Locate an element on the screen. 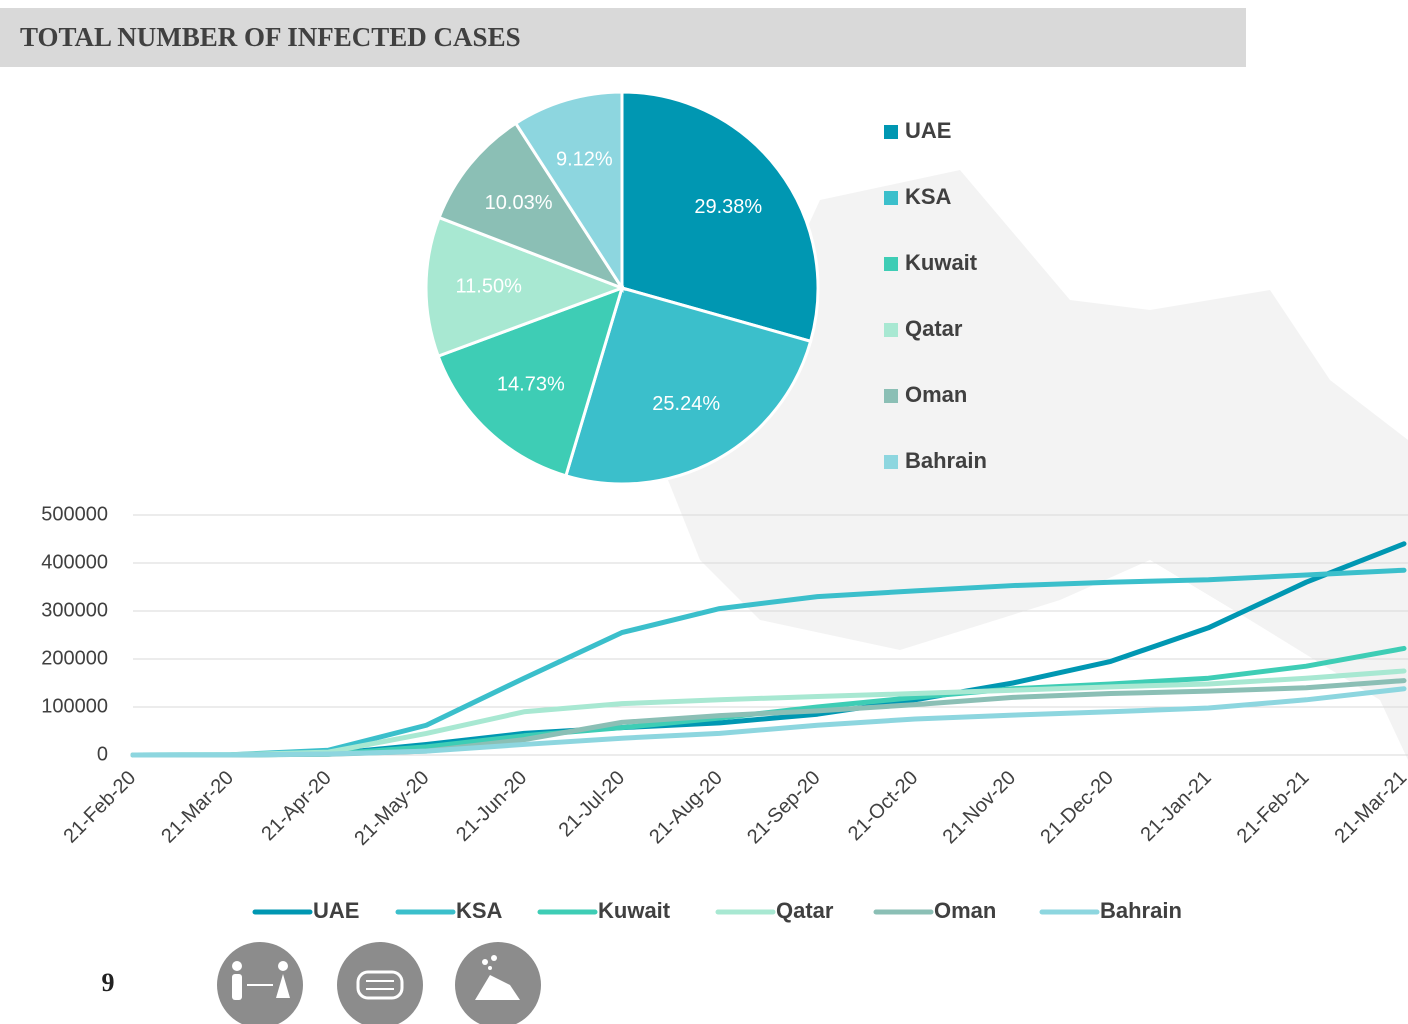 The image size is (1408, 1024). pie-label: 11.50% is located at coordinates (489, 286).